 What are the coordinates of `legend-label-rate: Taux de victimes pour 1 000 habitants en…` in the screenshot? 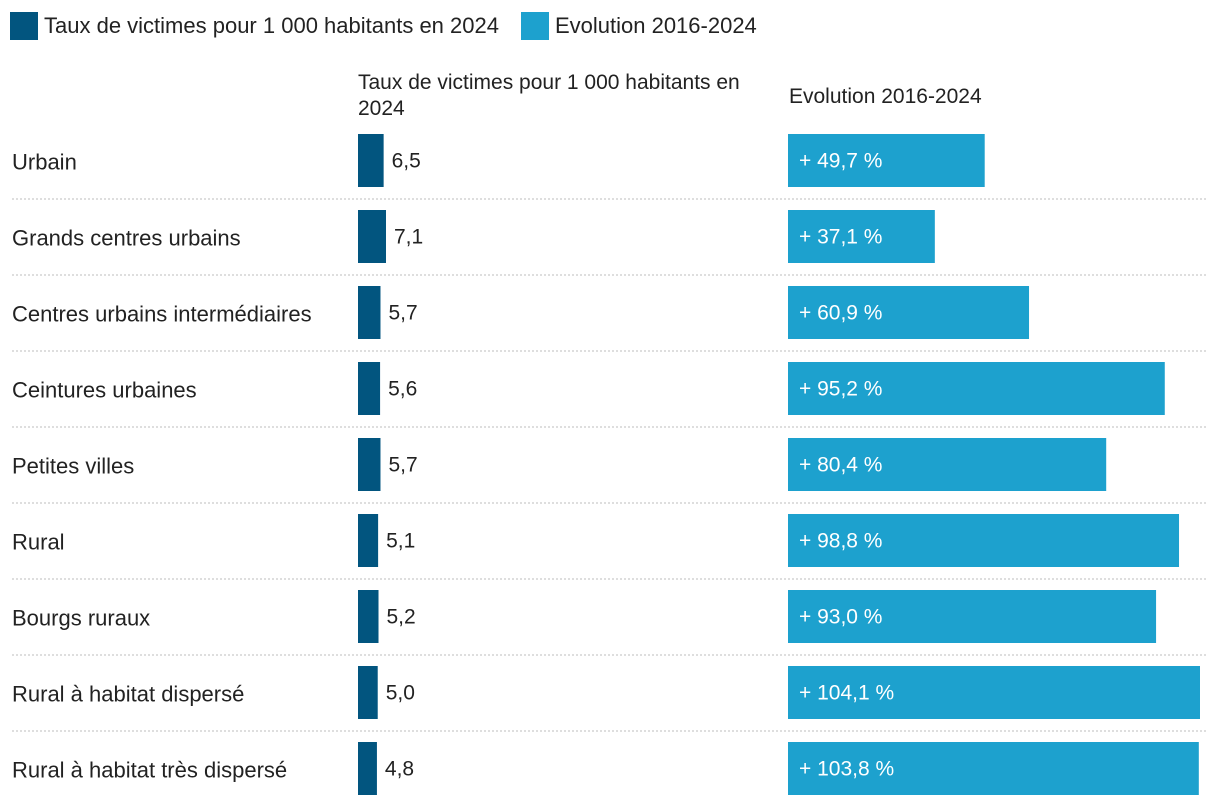 It's located at (271, 25).